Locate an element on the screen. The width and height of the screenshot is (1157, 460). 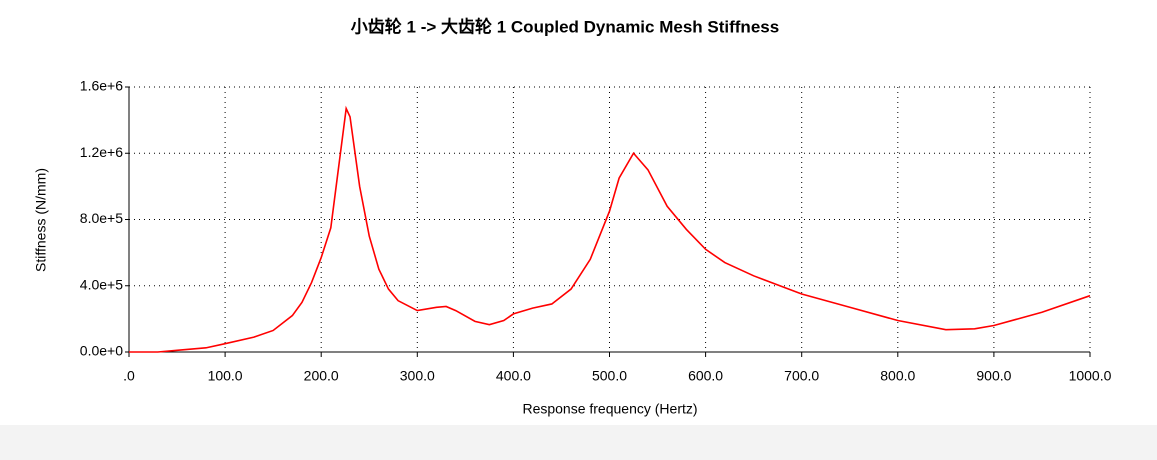
x-tick-label: .0 is located at coordinates (129, 376).